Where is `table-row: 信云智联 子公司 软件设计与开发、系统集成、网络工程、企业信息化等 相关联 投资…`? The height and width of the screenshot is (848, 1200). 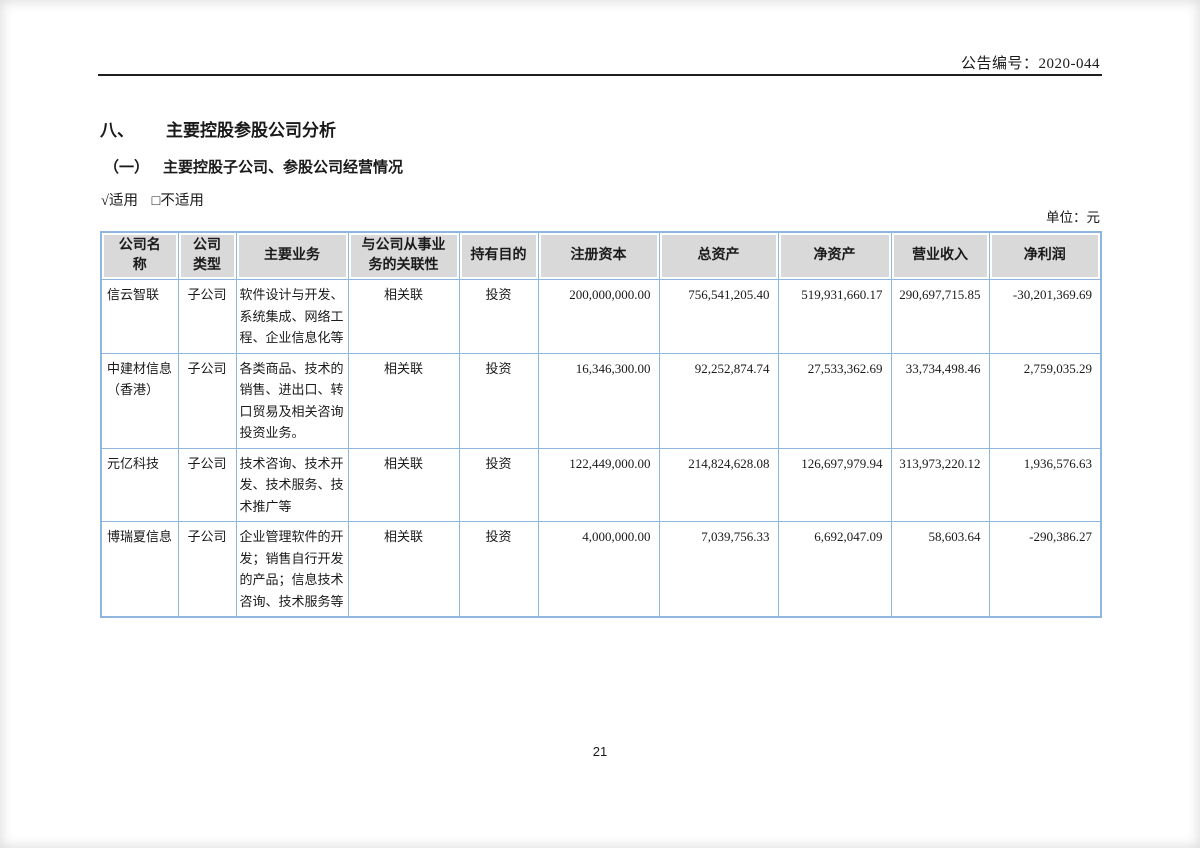 table-row: 信云智联 子公司 软件设计与开发、系统集成、网络工程、企业信息化等 相关联 投资… is located at coordinates (601, 316).